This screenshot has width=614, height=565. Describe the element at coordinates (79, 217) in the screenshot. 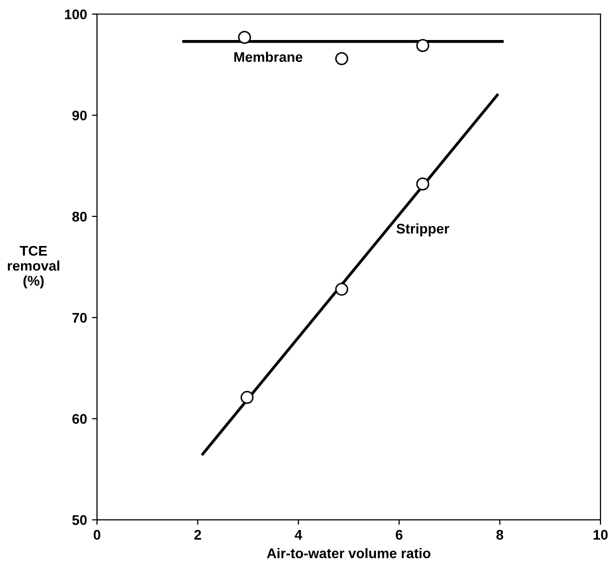

I see `y-tick-label: 80` at that location.